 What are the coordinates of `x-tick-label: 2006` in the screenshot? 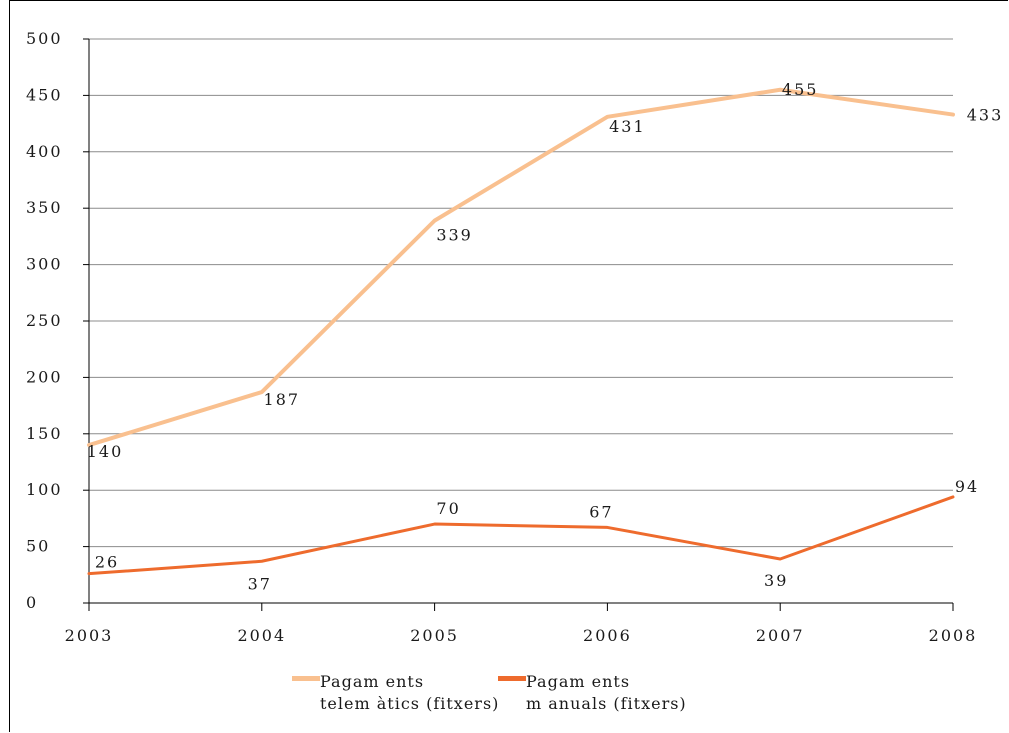 It's located at (607, 635).